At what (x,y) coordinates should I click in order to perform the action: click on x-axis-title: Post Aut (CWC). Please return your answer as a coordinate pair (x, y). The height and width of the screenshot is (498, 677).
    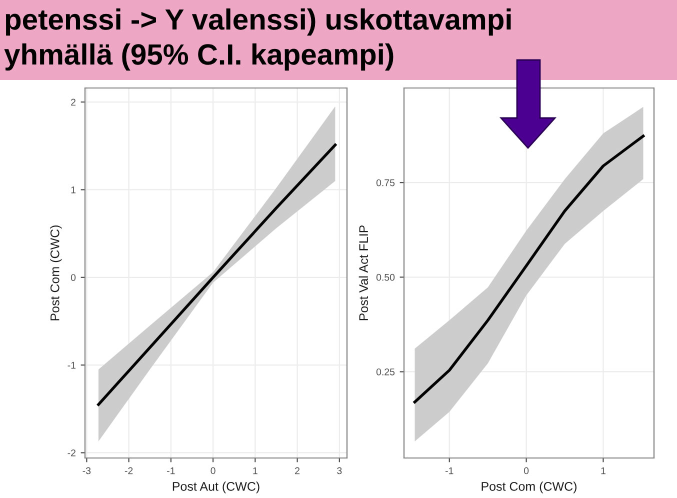
    Looking at the image, I should click on (216, 488).